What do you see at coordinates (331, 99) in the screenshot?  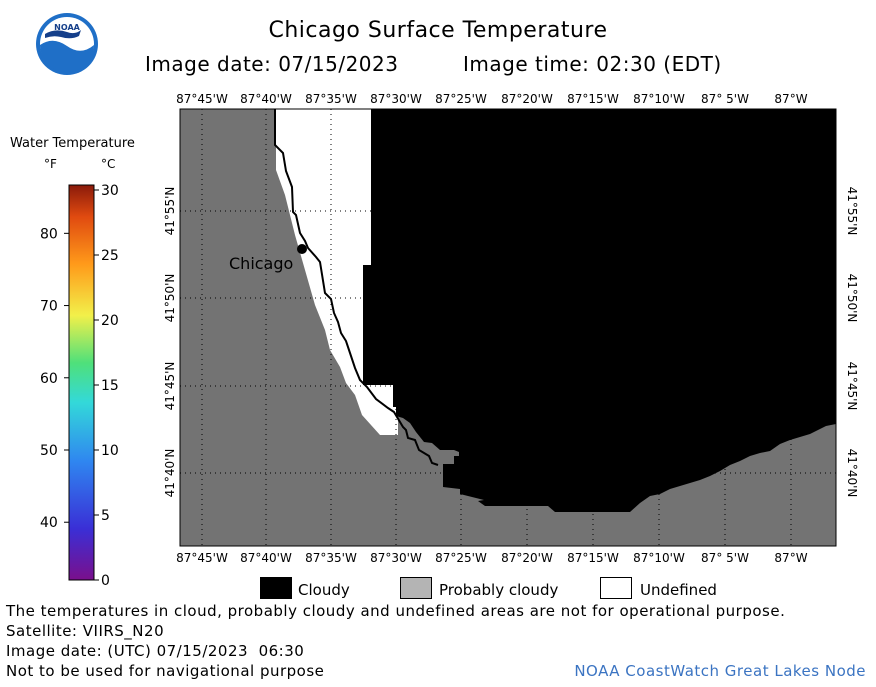 I see `lon-label-top: 87°35'W` at bounding box center [331, 99].